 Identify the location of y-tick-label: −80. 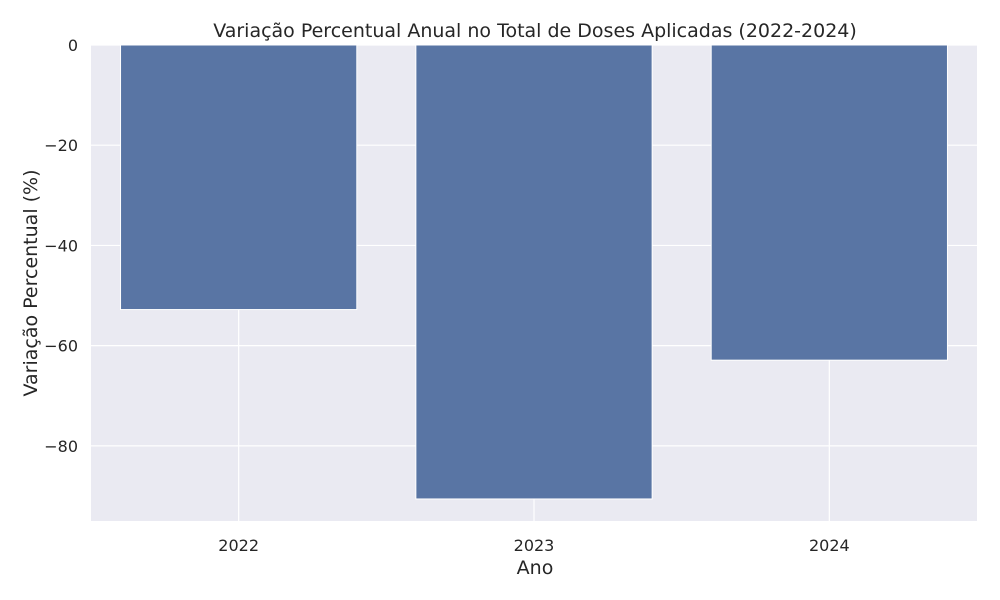
(61, 446).